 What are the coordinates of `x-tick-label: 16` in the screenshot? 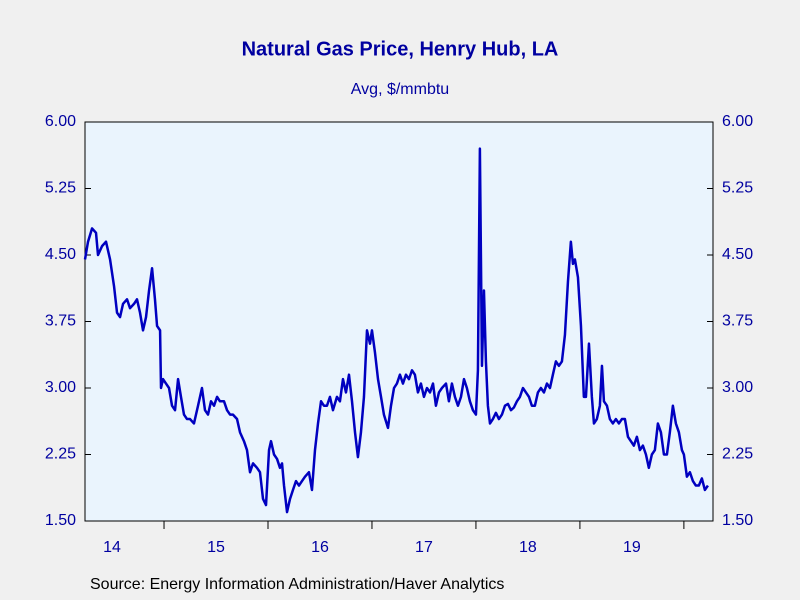 It's located at (320, 547).